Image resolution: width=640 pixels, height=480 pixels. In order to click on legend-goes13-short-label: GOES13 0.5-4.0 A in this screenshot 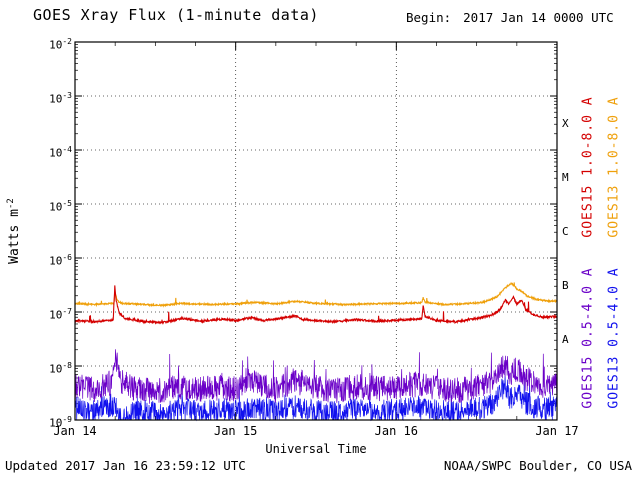, I will do `click(614, 338)`.